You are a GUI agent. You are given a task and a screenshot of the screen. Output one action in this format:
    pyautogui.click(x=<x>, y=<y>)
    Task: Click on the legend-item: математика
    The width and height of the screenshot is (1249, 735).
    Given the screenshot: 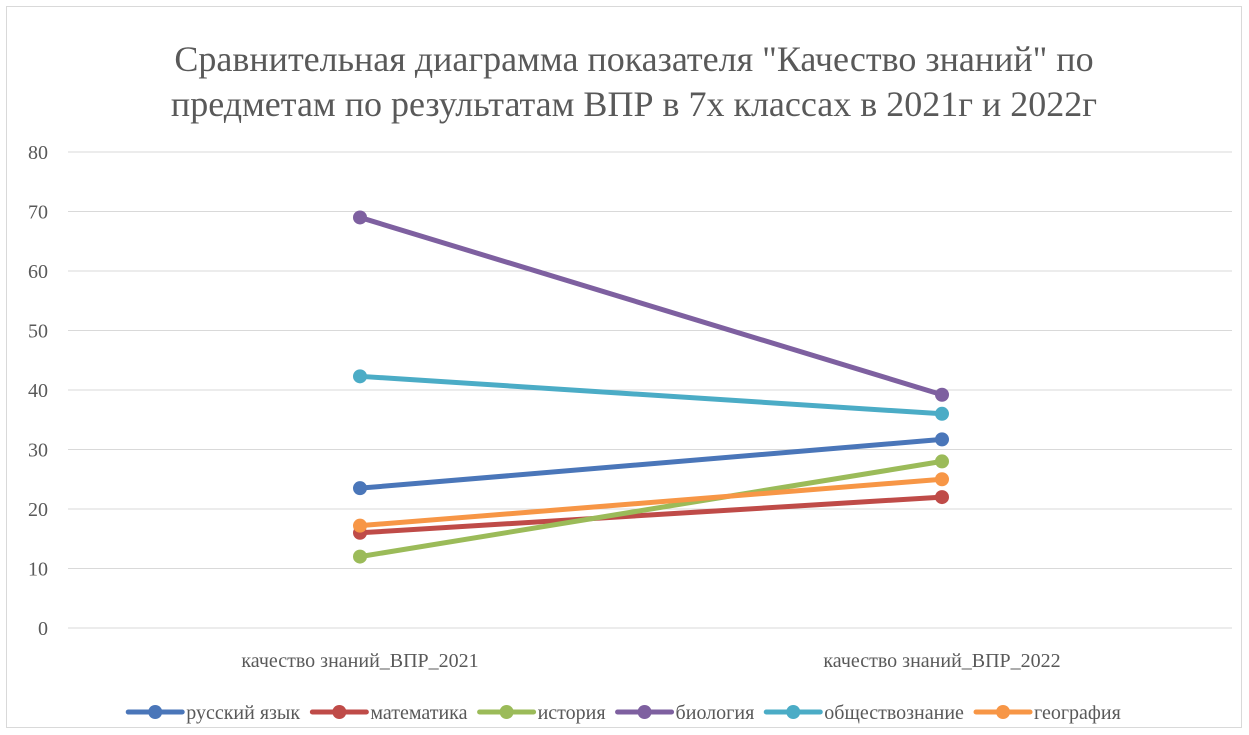 What is the action you would take?
    pyautogui.click(x=388, y=713)
    